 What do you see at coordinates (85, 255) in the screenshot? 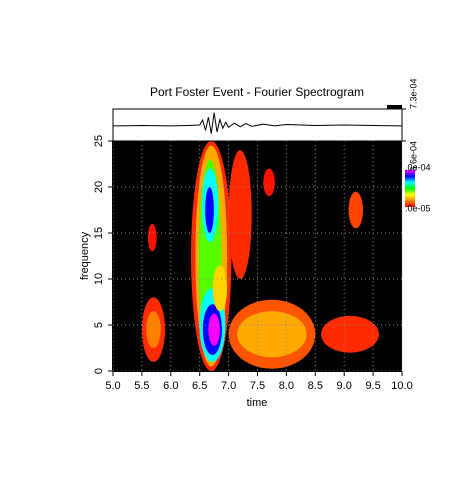
I see `y-axis-label: frequency` at bounding box center [85, 255].